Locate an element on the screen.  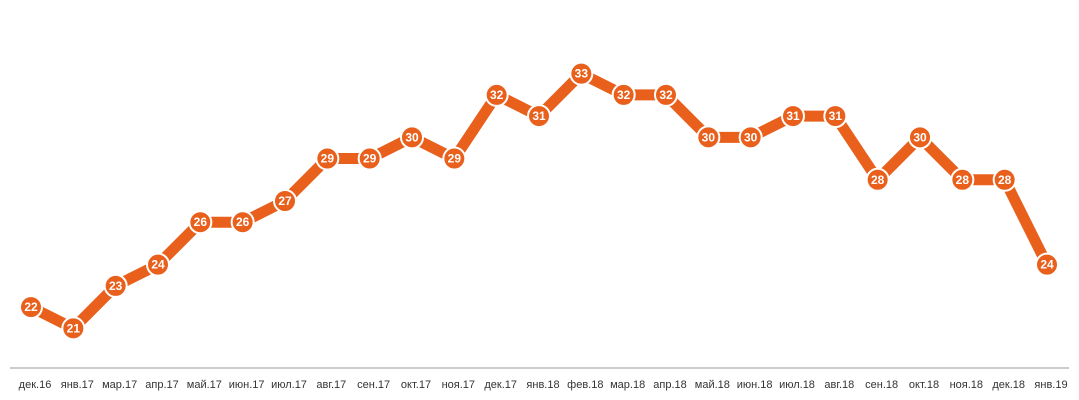
x-tick-label: окт.18 is located at coordinates (924, 385).